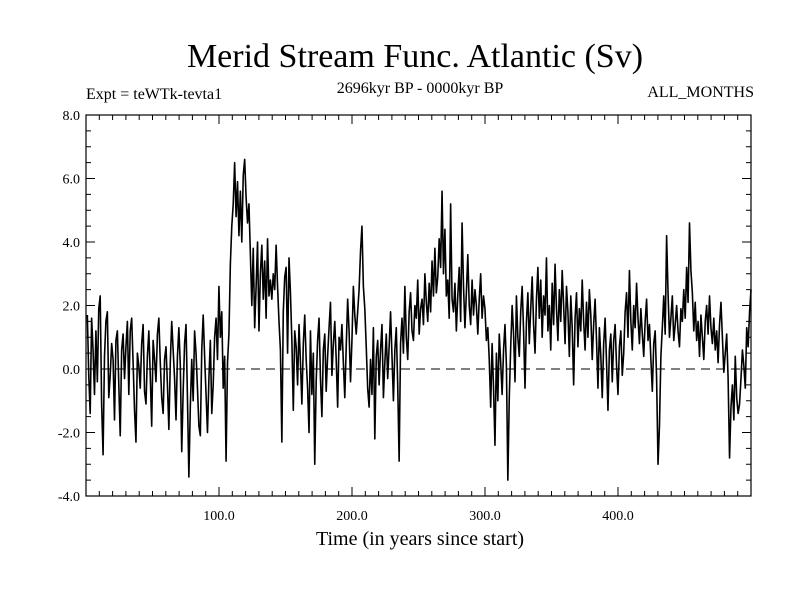 The width and height of the screenshot is (800, 600). Describe the element at coordinates (485, 516) in the screenshot. I see `x-tick-label: 300.0` at that location.